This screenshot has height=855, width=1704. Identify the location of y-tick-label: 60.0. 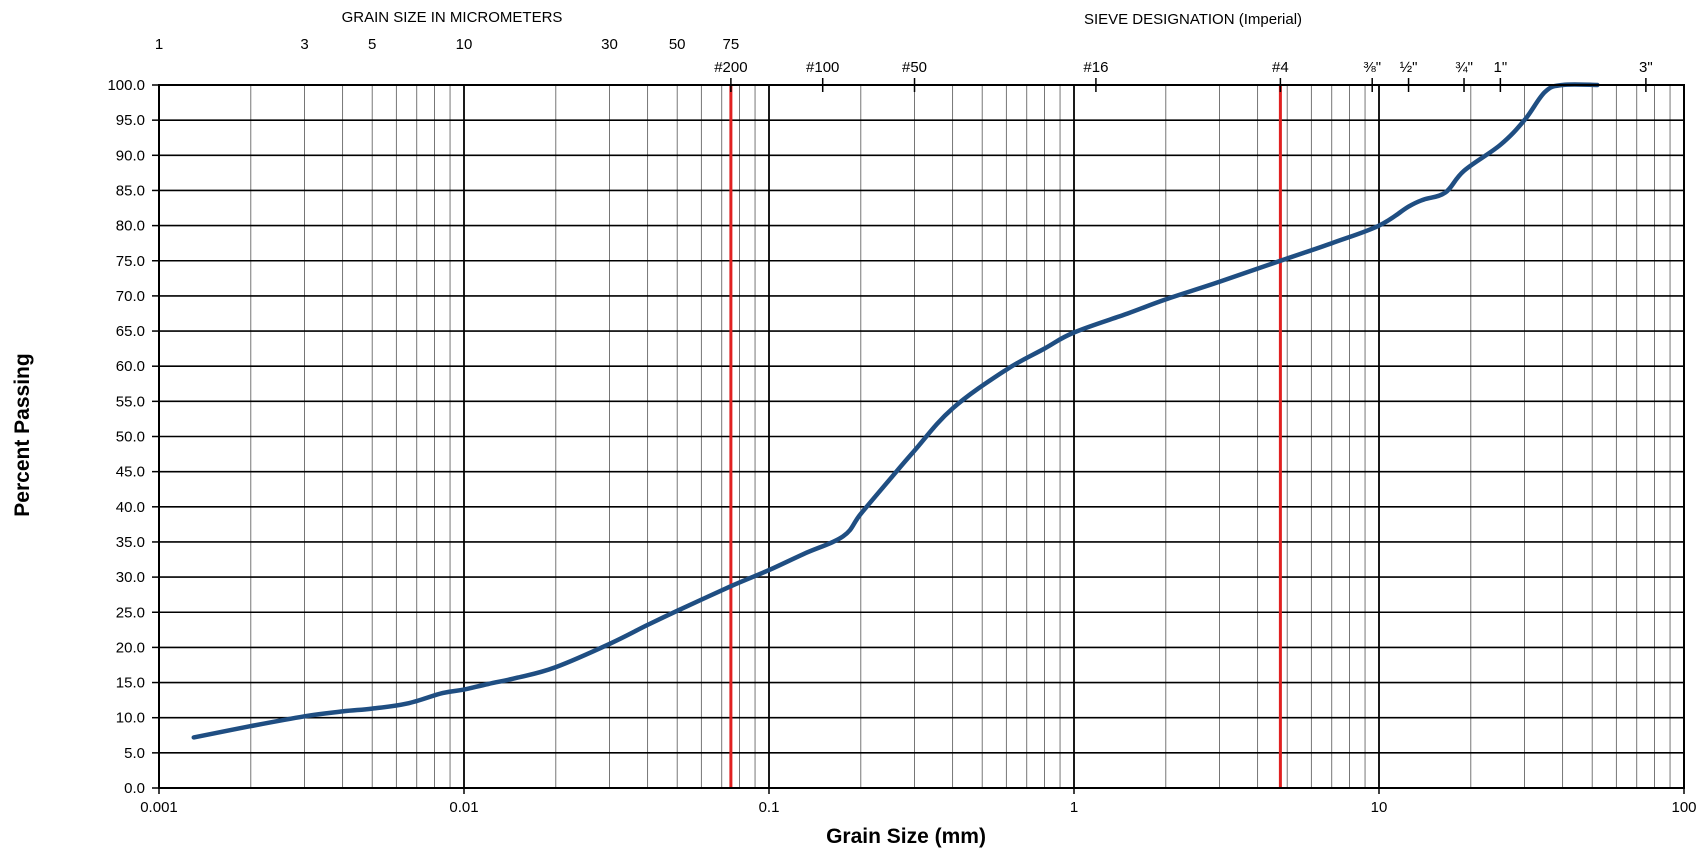
(130, 366).